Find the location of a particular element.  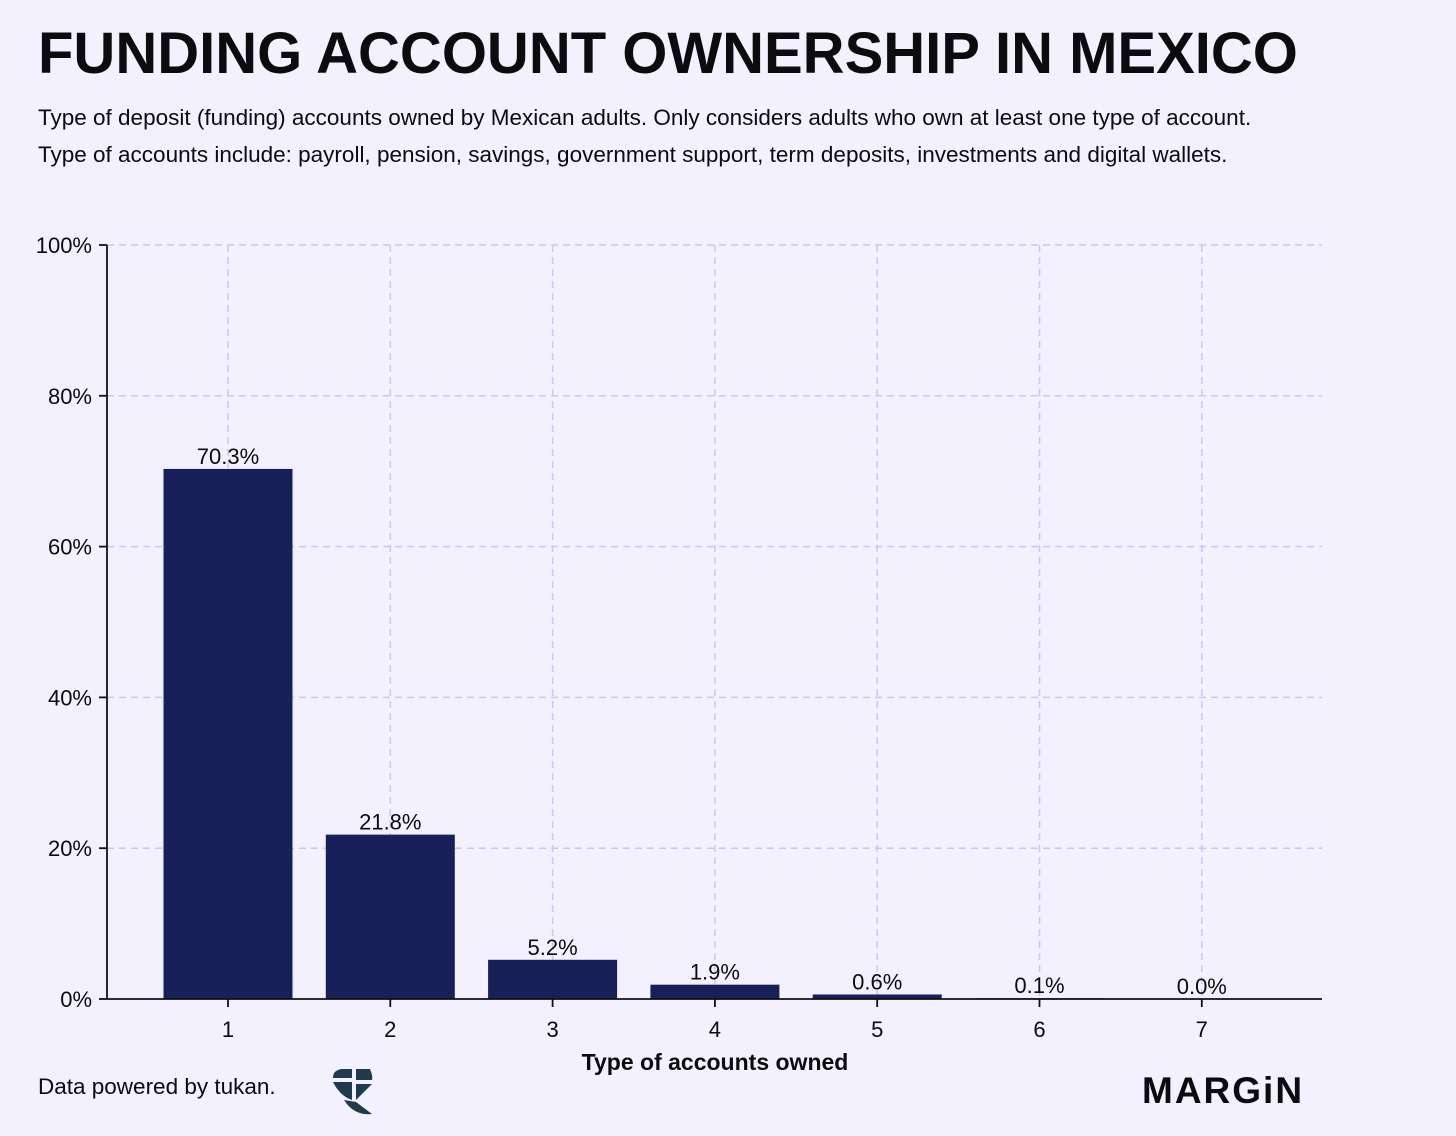

y-tick-label-20: 20% is located at coordinates (70, 848).